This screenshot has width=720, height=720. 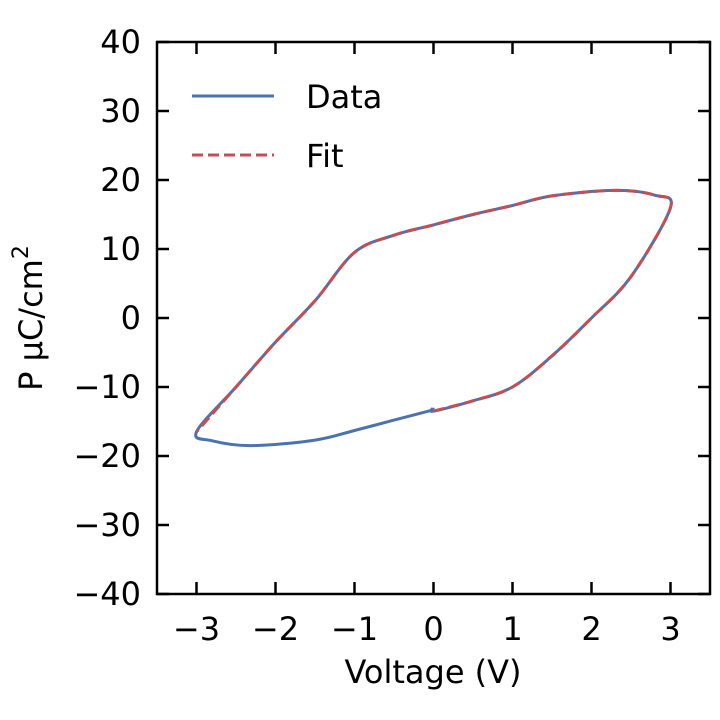 I want to click on x-axis-title: Voltage (V), so click(x=432, y=672).